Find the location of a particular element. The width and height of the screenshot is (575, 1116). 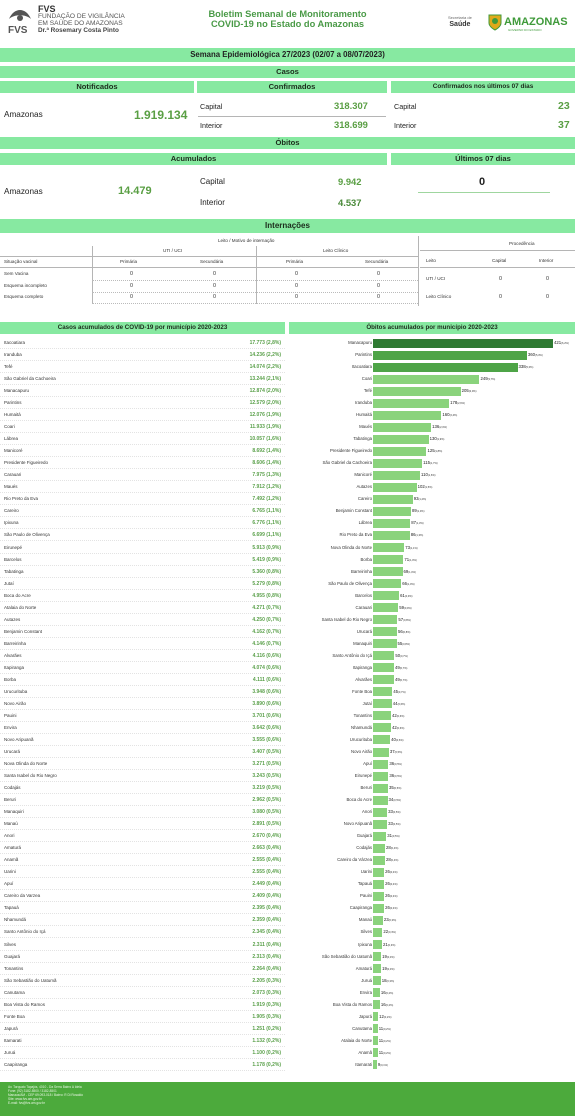

table-row: Anamã 2.555 (0,4%) is located at coordinates (142, 860).